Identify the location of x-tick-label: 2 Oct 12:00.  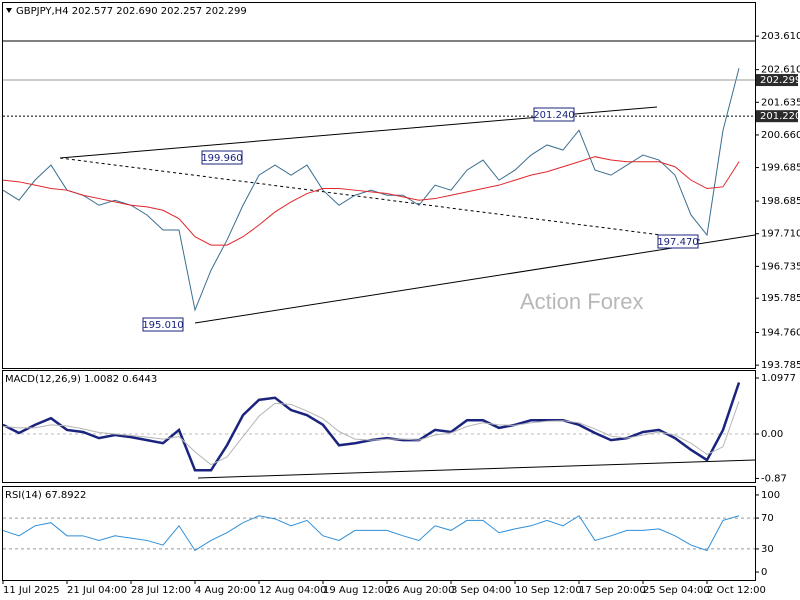
(736, 590).